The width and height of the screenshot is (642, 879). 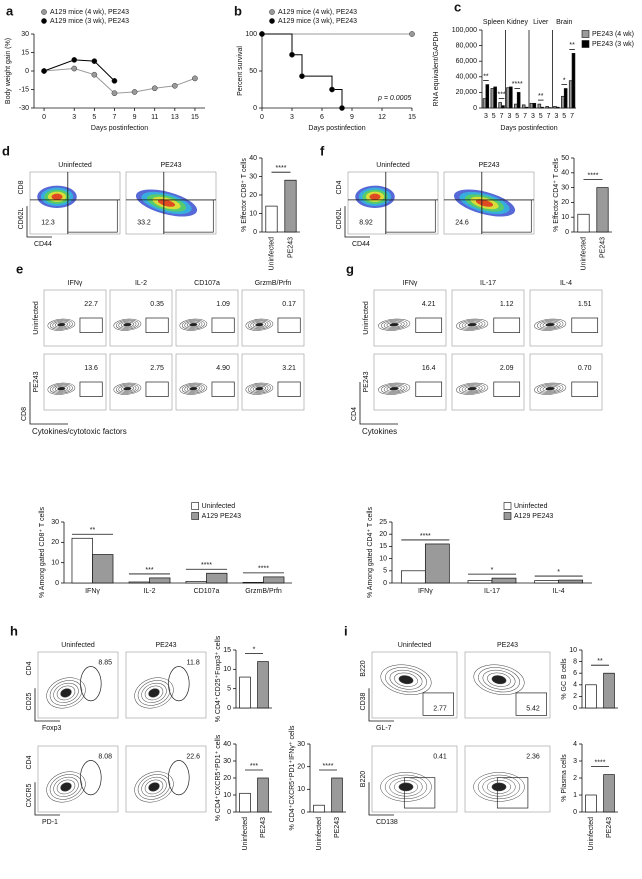 What do you see at coordinates (575, 673) in the screenshot?
I see `y-tick-label: 6` at bounding box center [575, 673].